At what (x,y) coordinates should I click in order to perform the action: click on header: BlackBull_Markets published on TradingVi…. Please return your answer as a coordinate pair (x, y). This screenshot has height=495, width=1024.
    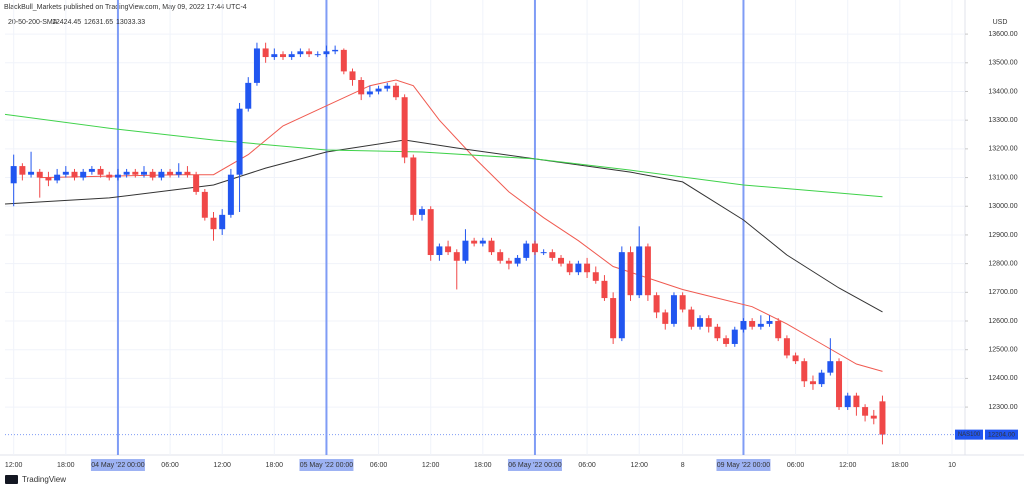
    Looking at the image, I should click on (125, 7).